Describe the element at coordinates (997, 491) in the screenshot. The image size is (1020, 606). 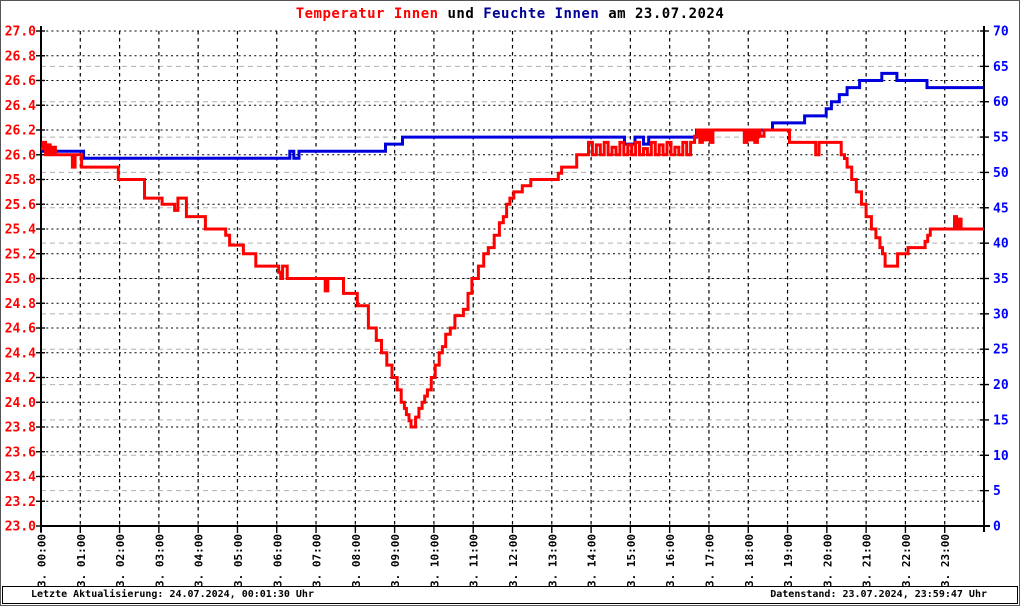
I see `right-axis-tick-label: 5` at that location.